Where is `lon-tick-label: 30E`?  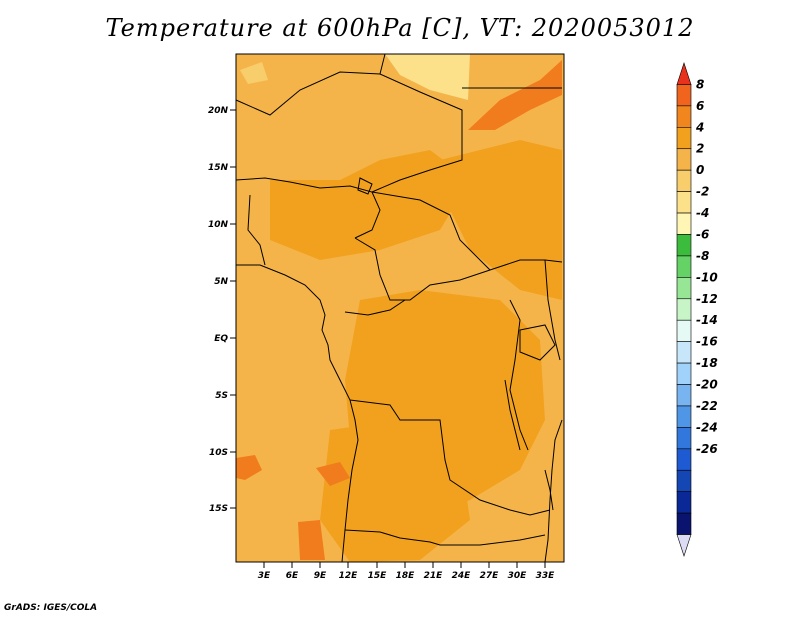 lon-tick-label: 30E is located at coordinates (518, 576).